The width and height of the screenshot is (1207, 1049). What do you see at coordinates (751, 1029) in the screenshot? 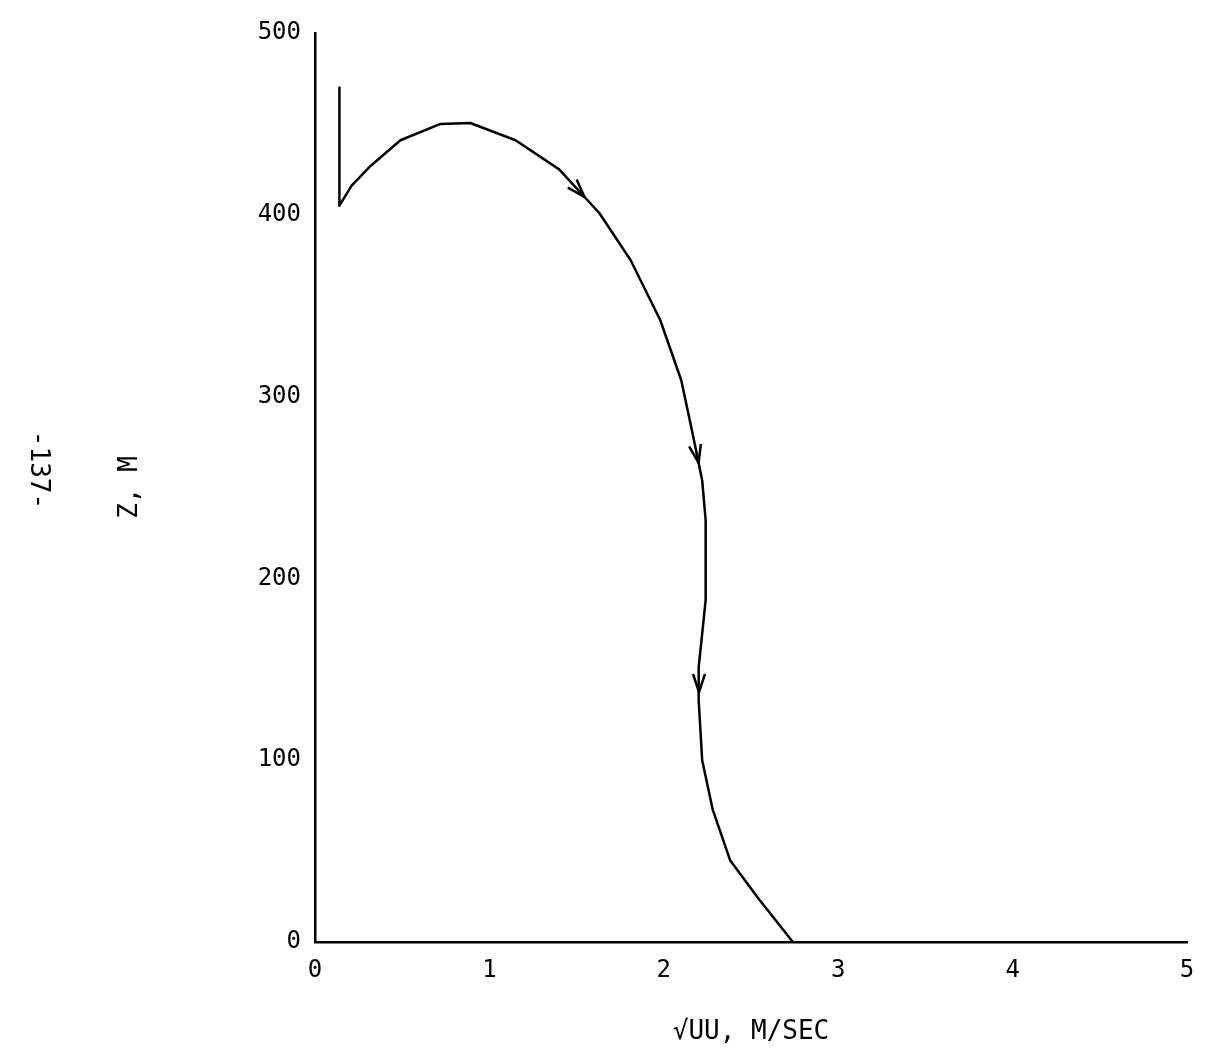
I see `x-axis-title: √UU, M/SEC` at bounding box center [751, 1029].